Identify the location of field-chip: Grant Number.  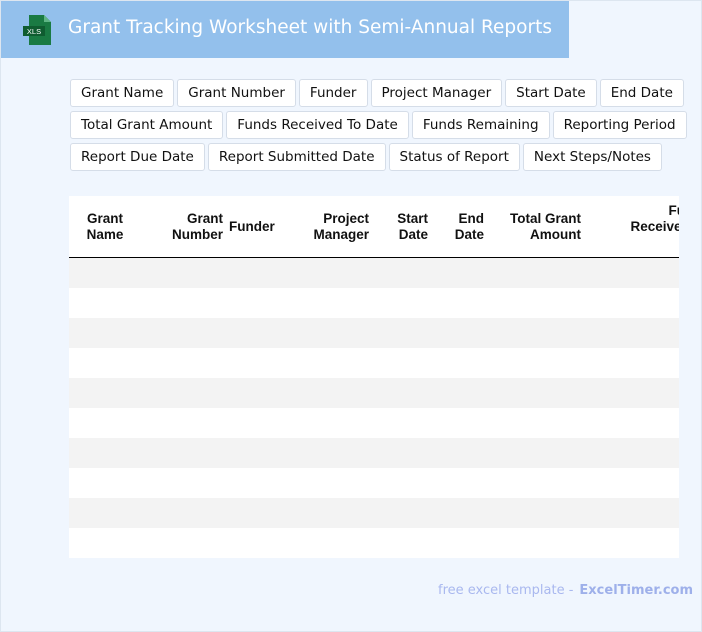
(236, 93).